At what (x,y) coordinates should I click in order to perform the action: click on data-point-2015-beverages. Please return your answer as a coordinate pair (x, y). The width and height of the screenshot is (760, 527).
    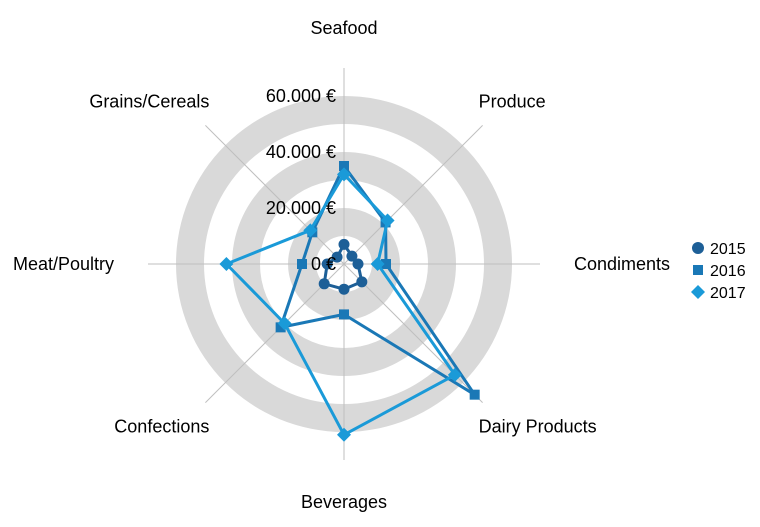
    Looking at the image, I should click on (344, 289).